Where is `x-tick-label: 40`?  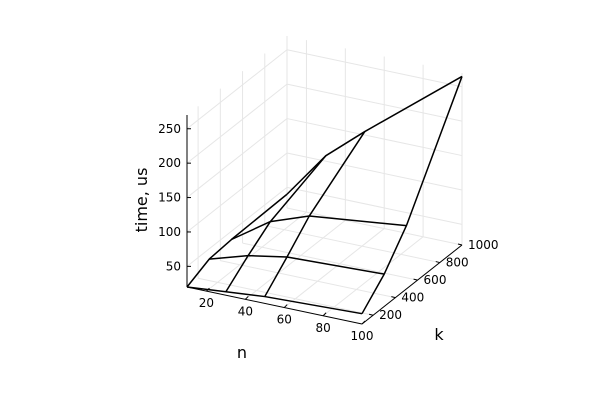
x-tick-label: 40 is located at coordinates (245, 311).